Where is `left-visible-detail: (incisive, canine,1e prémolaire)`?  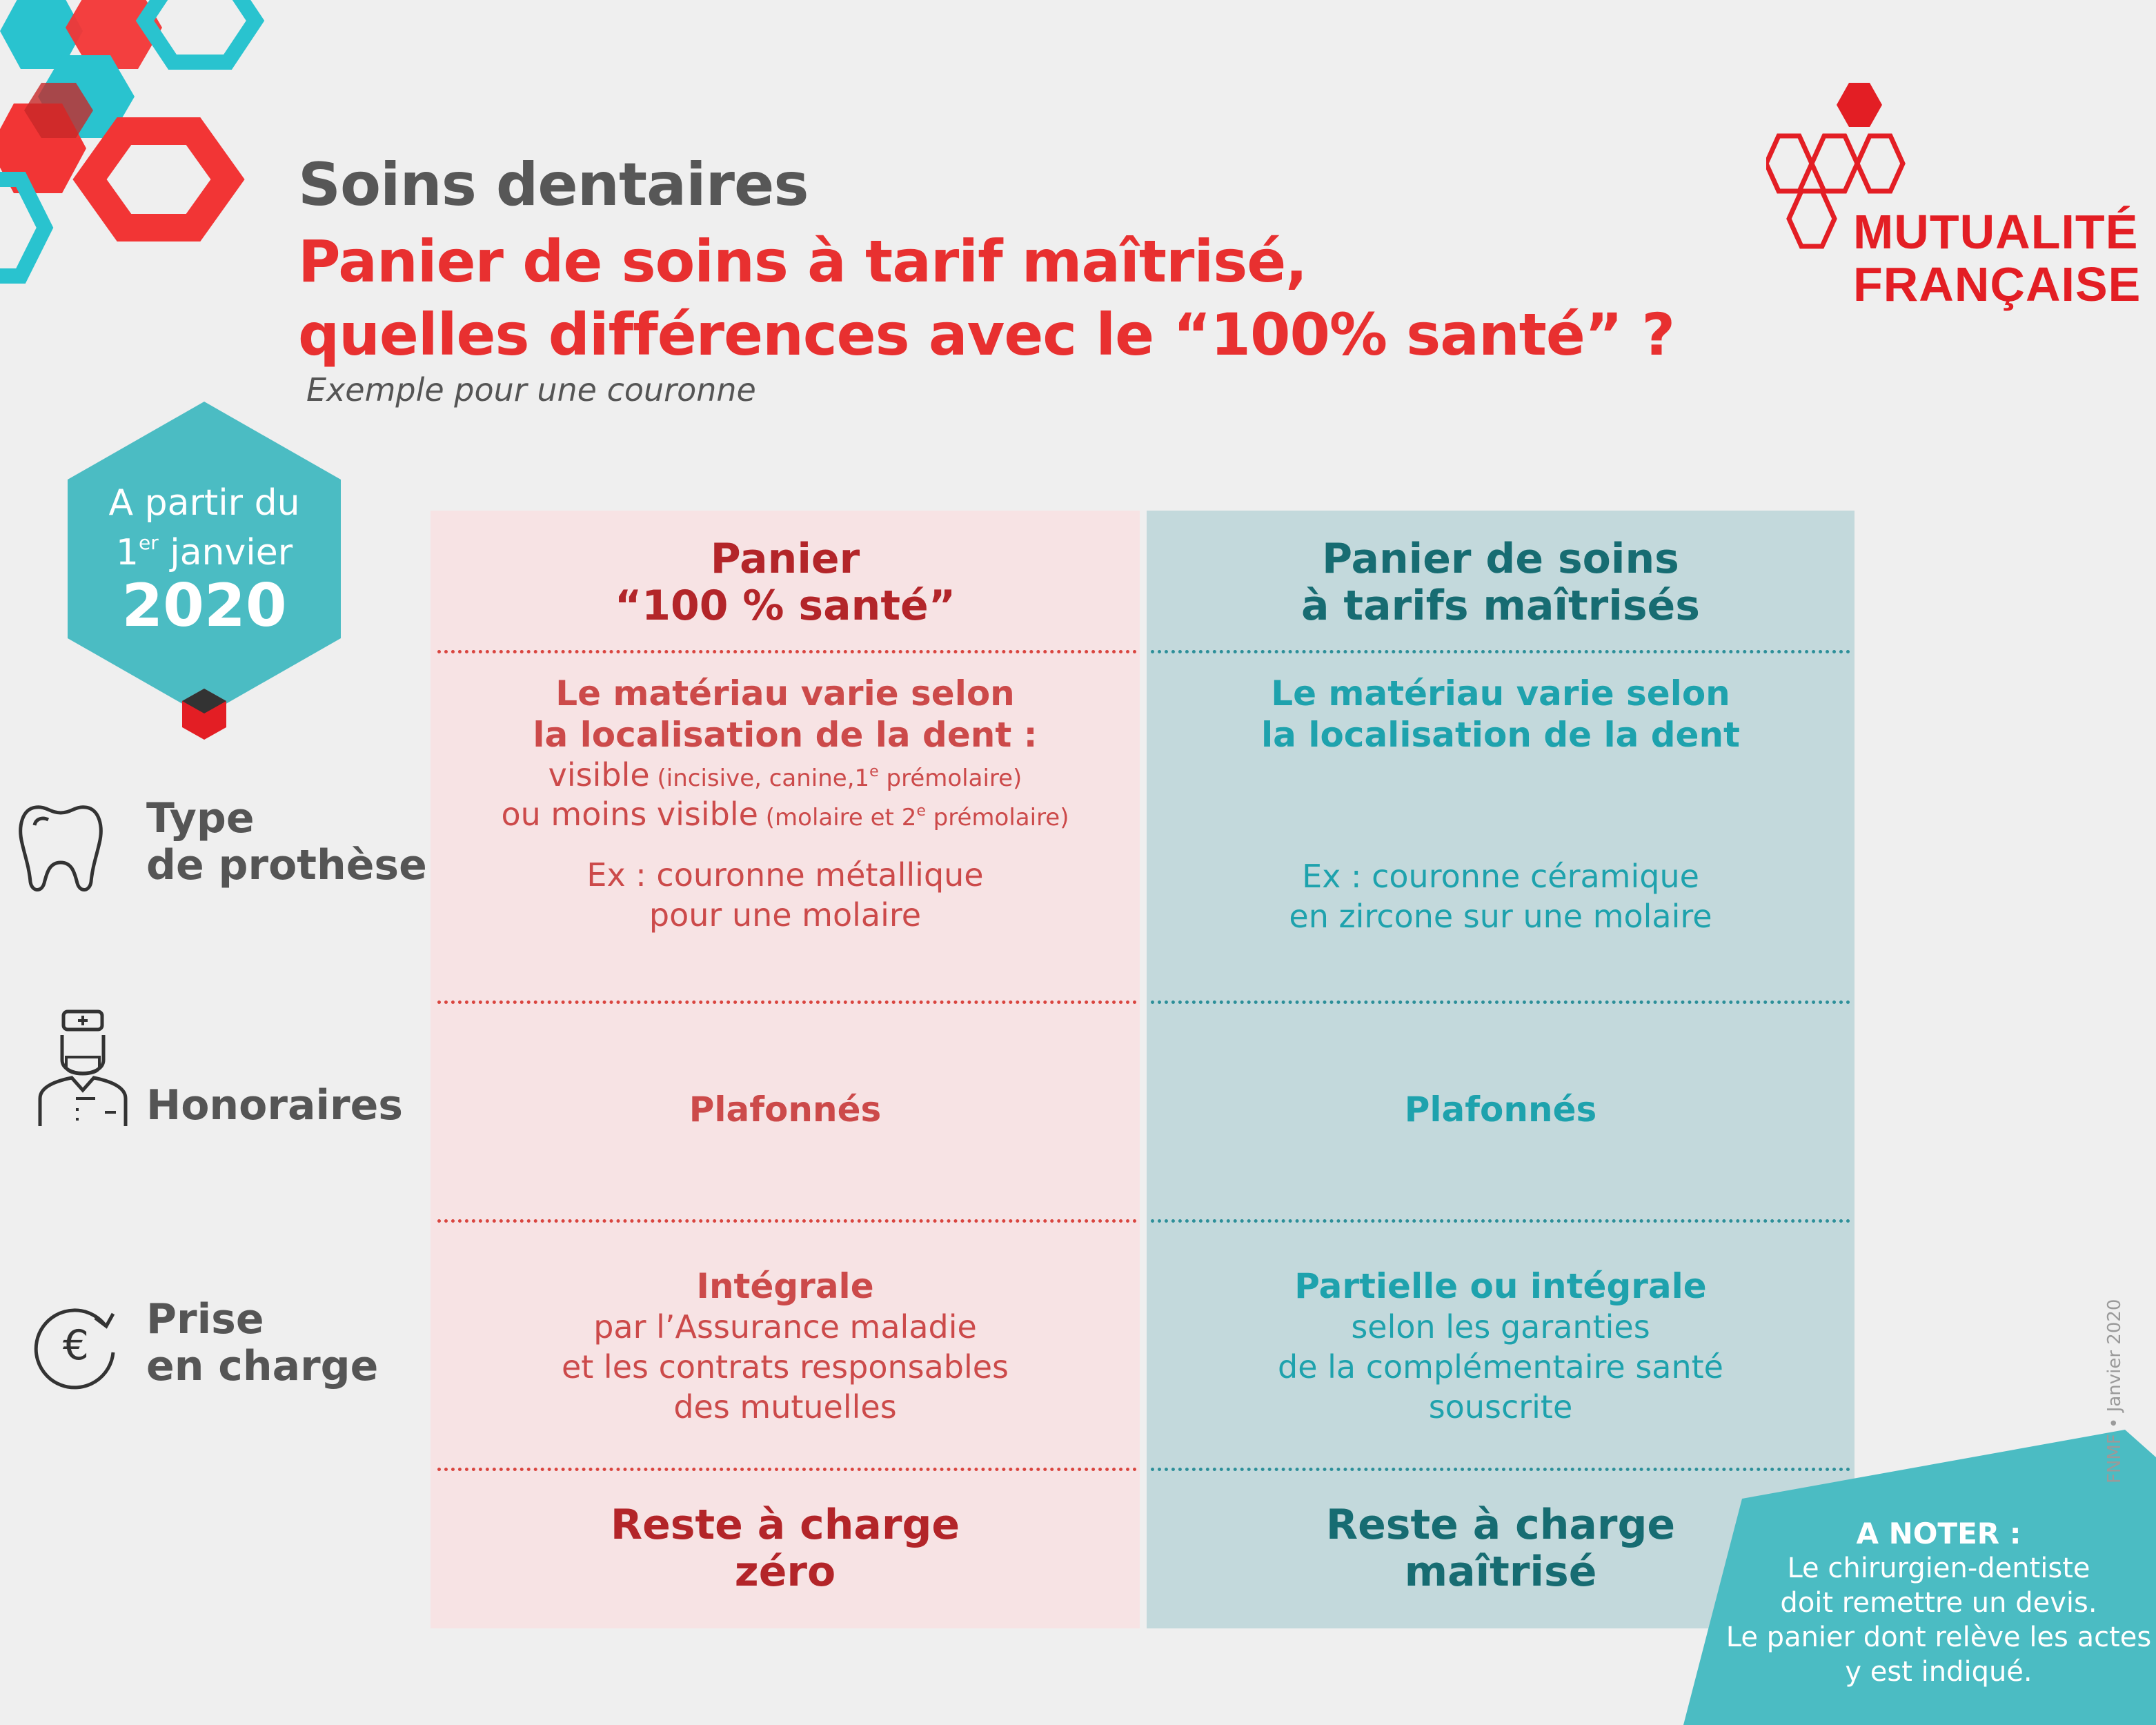
left-visible-detail: (incisive, canine,1e prémolaire) is located at coordinates (835, 777).